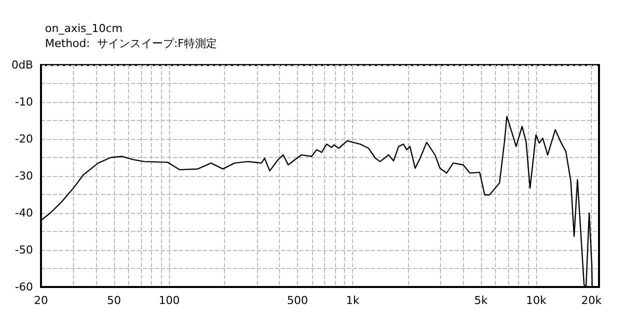 The image size is (640, 320). What do you see at coordinates (24, 139) in the screenshot?
I see `y-tick-label: -20` at bounding box center [24, 139].